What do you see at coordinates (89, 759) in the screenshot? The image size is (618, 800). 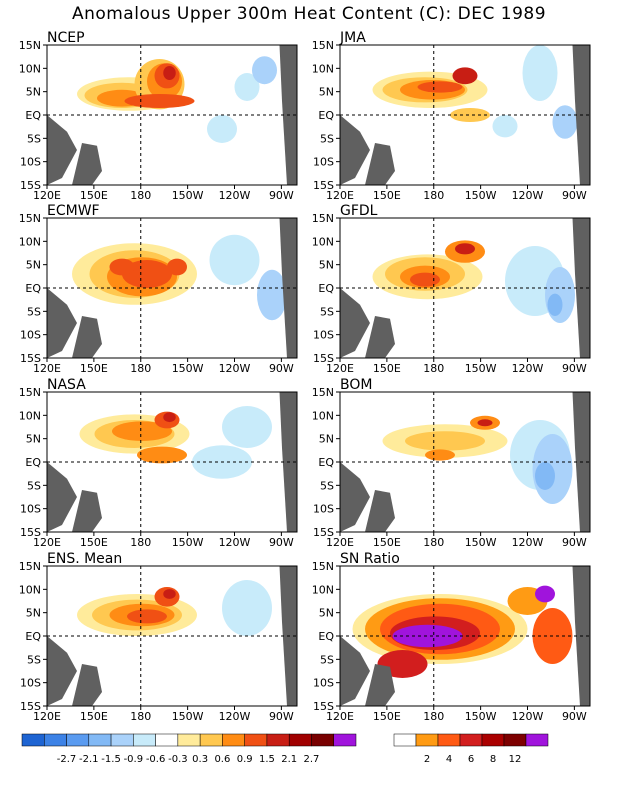 I see `colorbar-label: -2.1` at bounding box center [89, 759].